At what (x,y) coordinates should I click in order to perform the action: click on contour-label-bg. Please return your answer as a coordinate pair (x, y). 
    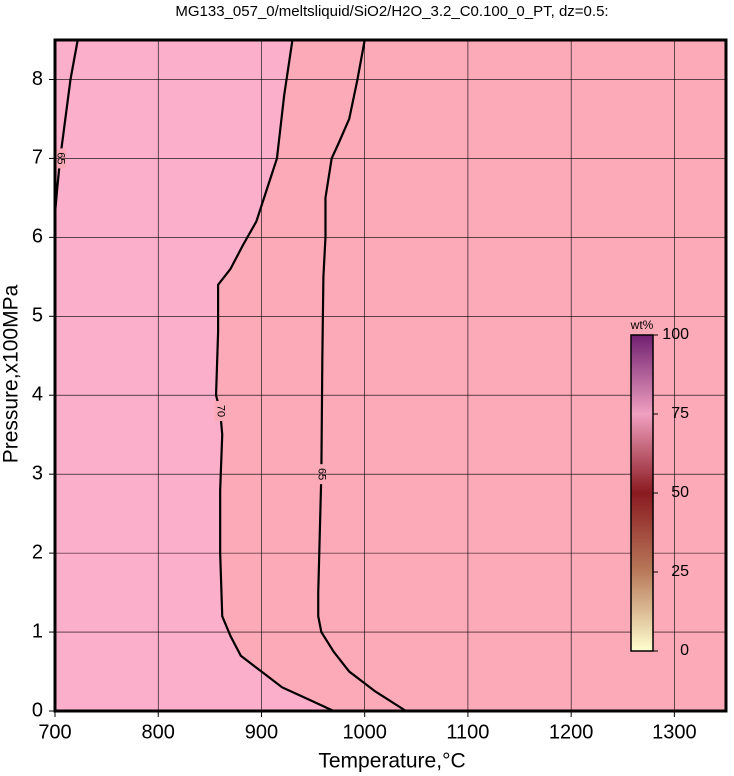
    Looking at the image, I should click on (220, 411).